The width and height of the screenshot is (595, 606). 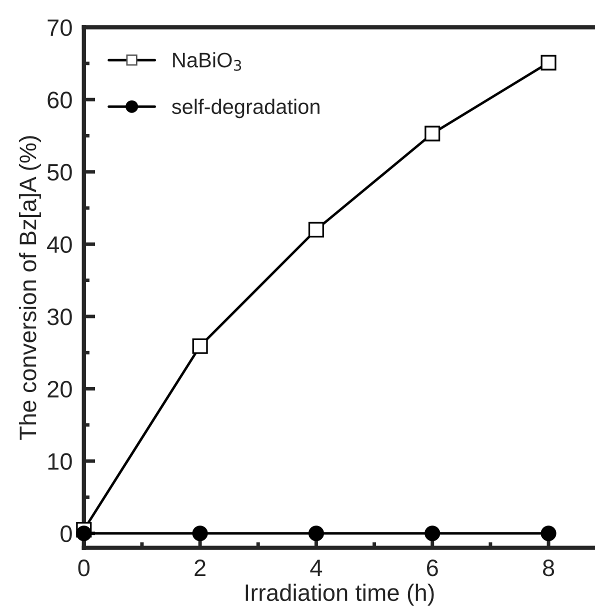 What do you see at coordinates (60, 389) in the screenshot?
I see `y-tick-label: 20` at bounding box center [60, 389].